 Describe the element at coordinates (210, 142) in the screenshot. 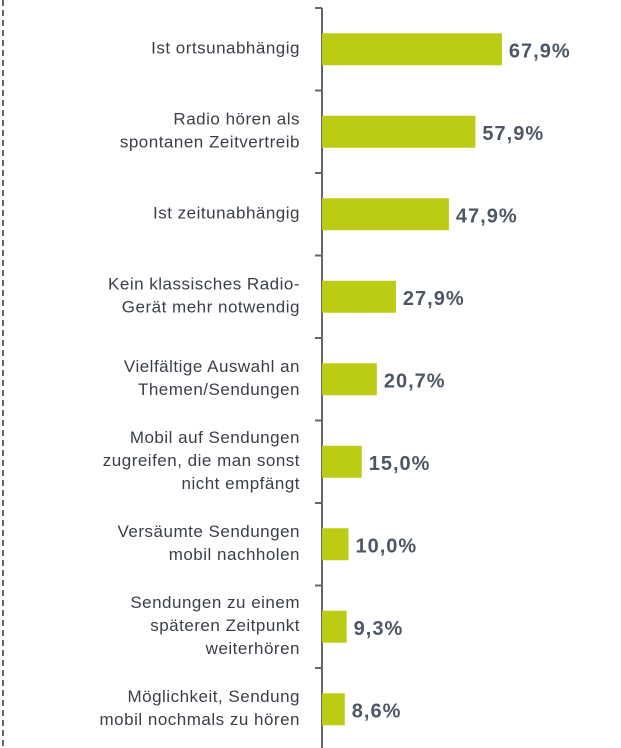

I see `category-label-line: spontanen Zeitvertreib` at that location.